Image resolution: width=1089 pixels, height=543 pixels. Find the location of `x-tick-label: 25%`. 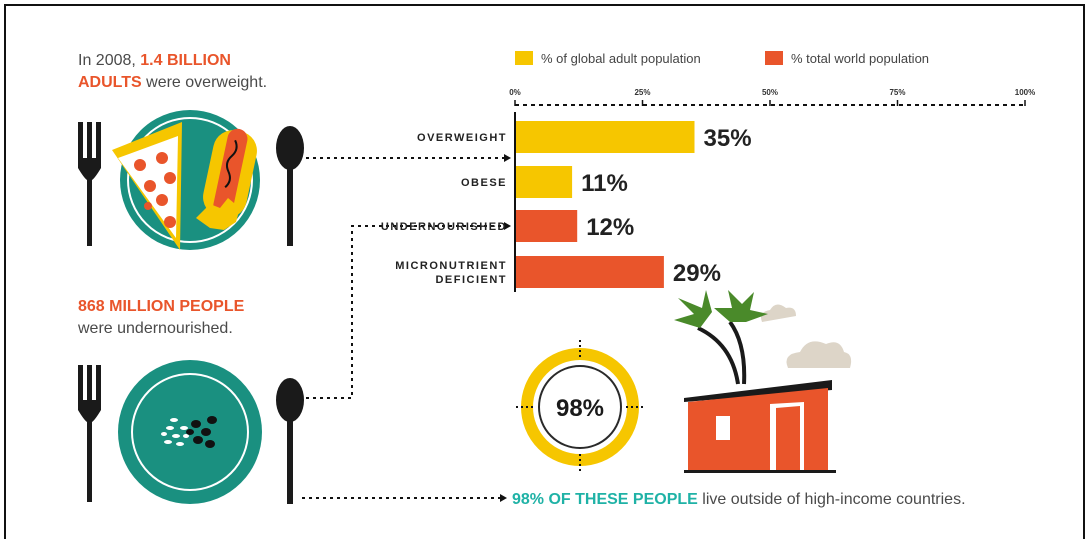

x-tick-label: 25% is located at coordinates (642, 92).